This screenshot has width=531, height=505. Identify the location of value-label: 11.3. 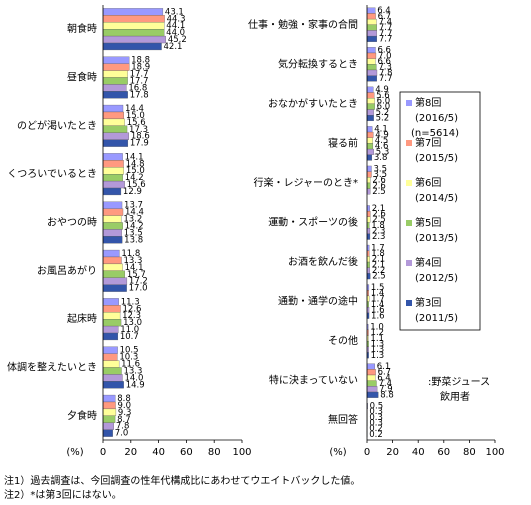
(130, 302).